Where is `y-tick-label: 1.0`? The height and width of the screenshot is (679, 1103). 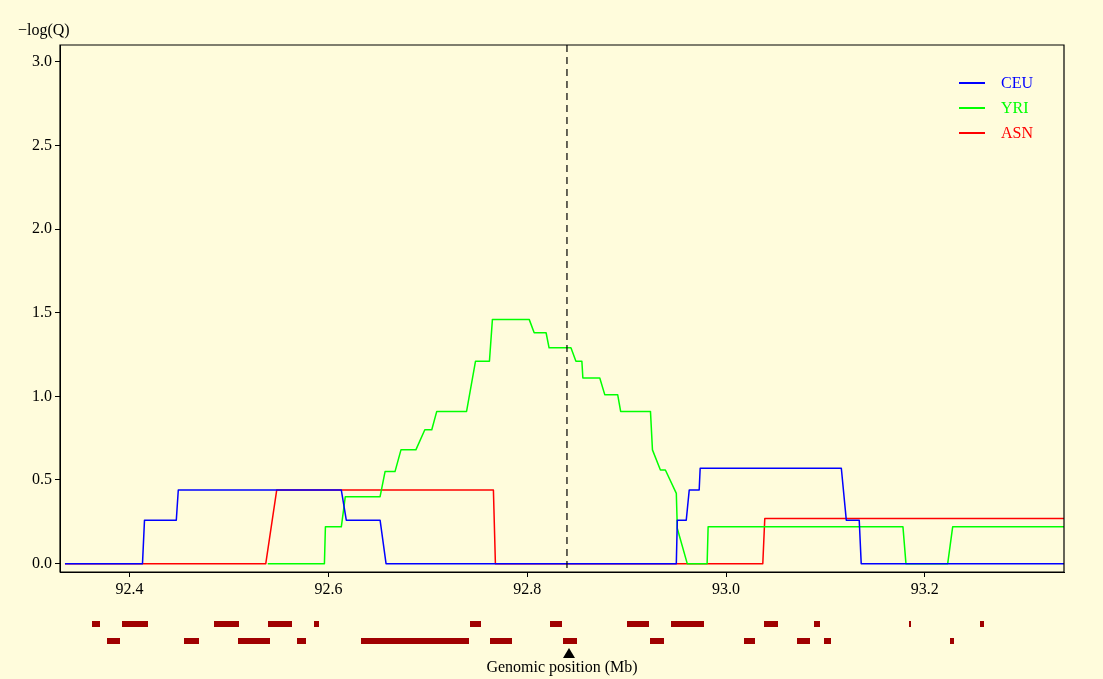 y-tick-label: 1.0 is located at coordinates (42, 395).